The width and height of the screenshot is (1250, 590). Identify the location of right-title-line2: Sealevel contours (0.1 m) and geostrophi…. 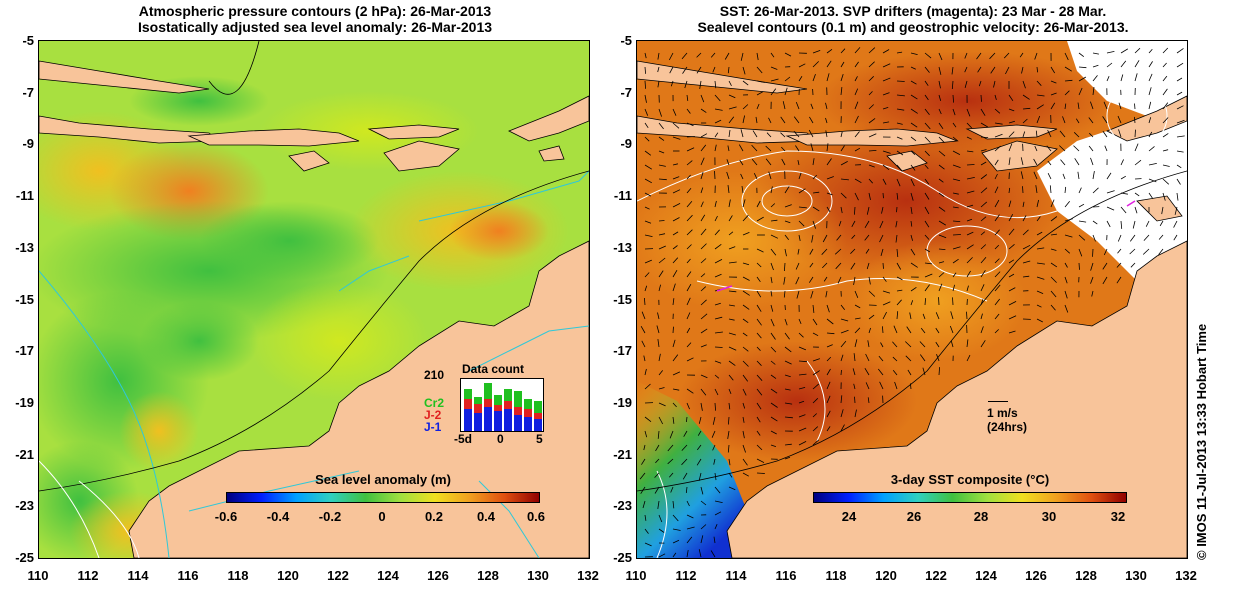
(913, 27).